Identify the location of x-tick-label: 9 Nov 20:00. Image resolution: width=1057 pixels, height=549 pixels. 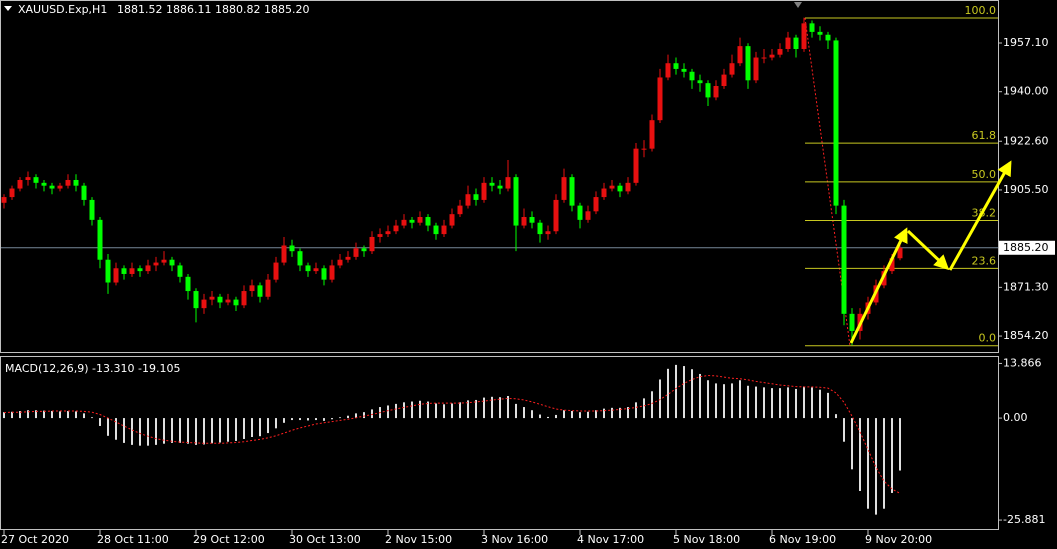
(898, 539).